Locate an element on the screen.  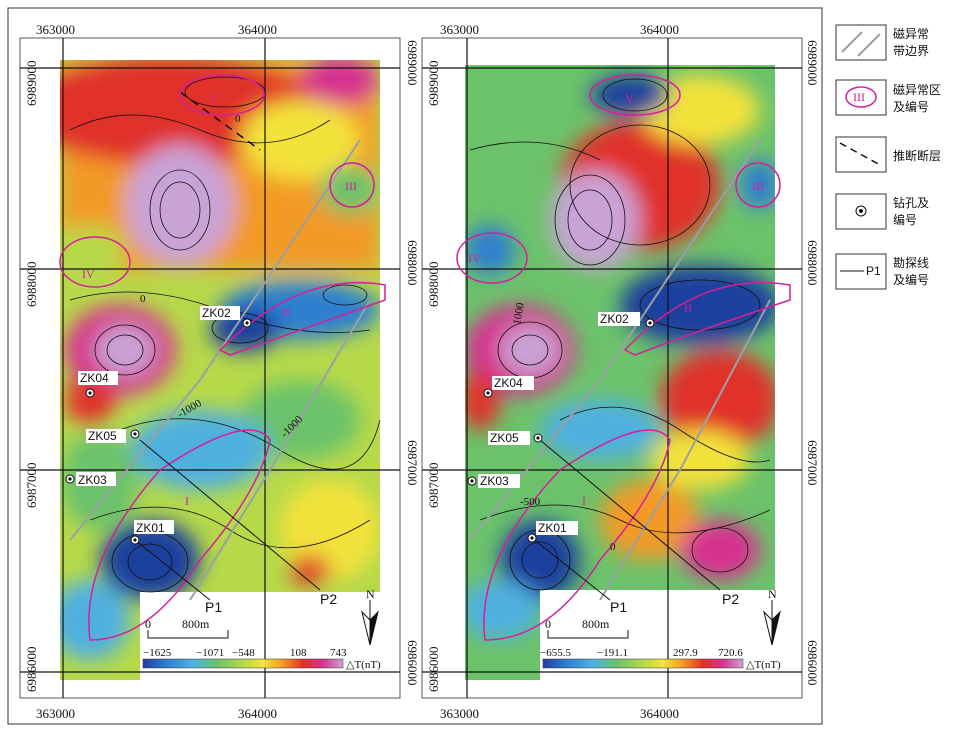
right-ytick-6988000: 6988000 is located at coordinates (433, 285).